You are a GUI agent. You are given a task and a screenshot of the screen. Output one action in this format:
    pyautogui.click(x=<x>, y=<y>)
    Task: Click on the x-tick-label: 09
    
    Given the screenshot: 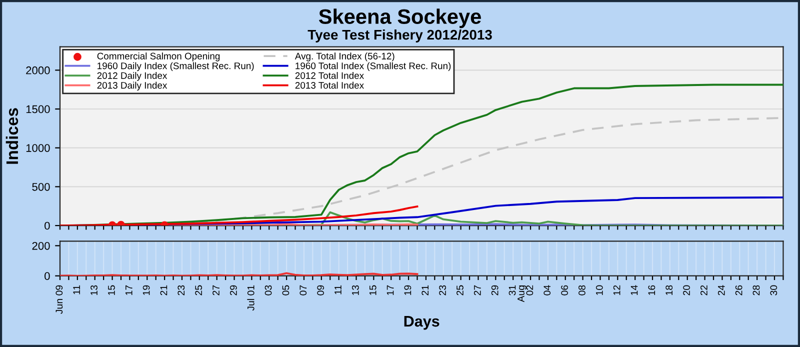 What is the action you would take?
    pyautogui.click(x=320, y=290)
    